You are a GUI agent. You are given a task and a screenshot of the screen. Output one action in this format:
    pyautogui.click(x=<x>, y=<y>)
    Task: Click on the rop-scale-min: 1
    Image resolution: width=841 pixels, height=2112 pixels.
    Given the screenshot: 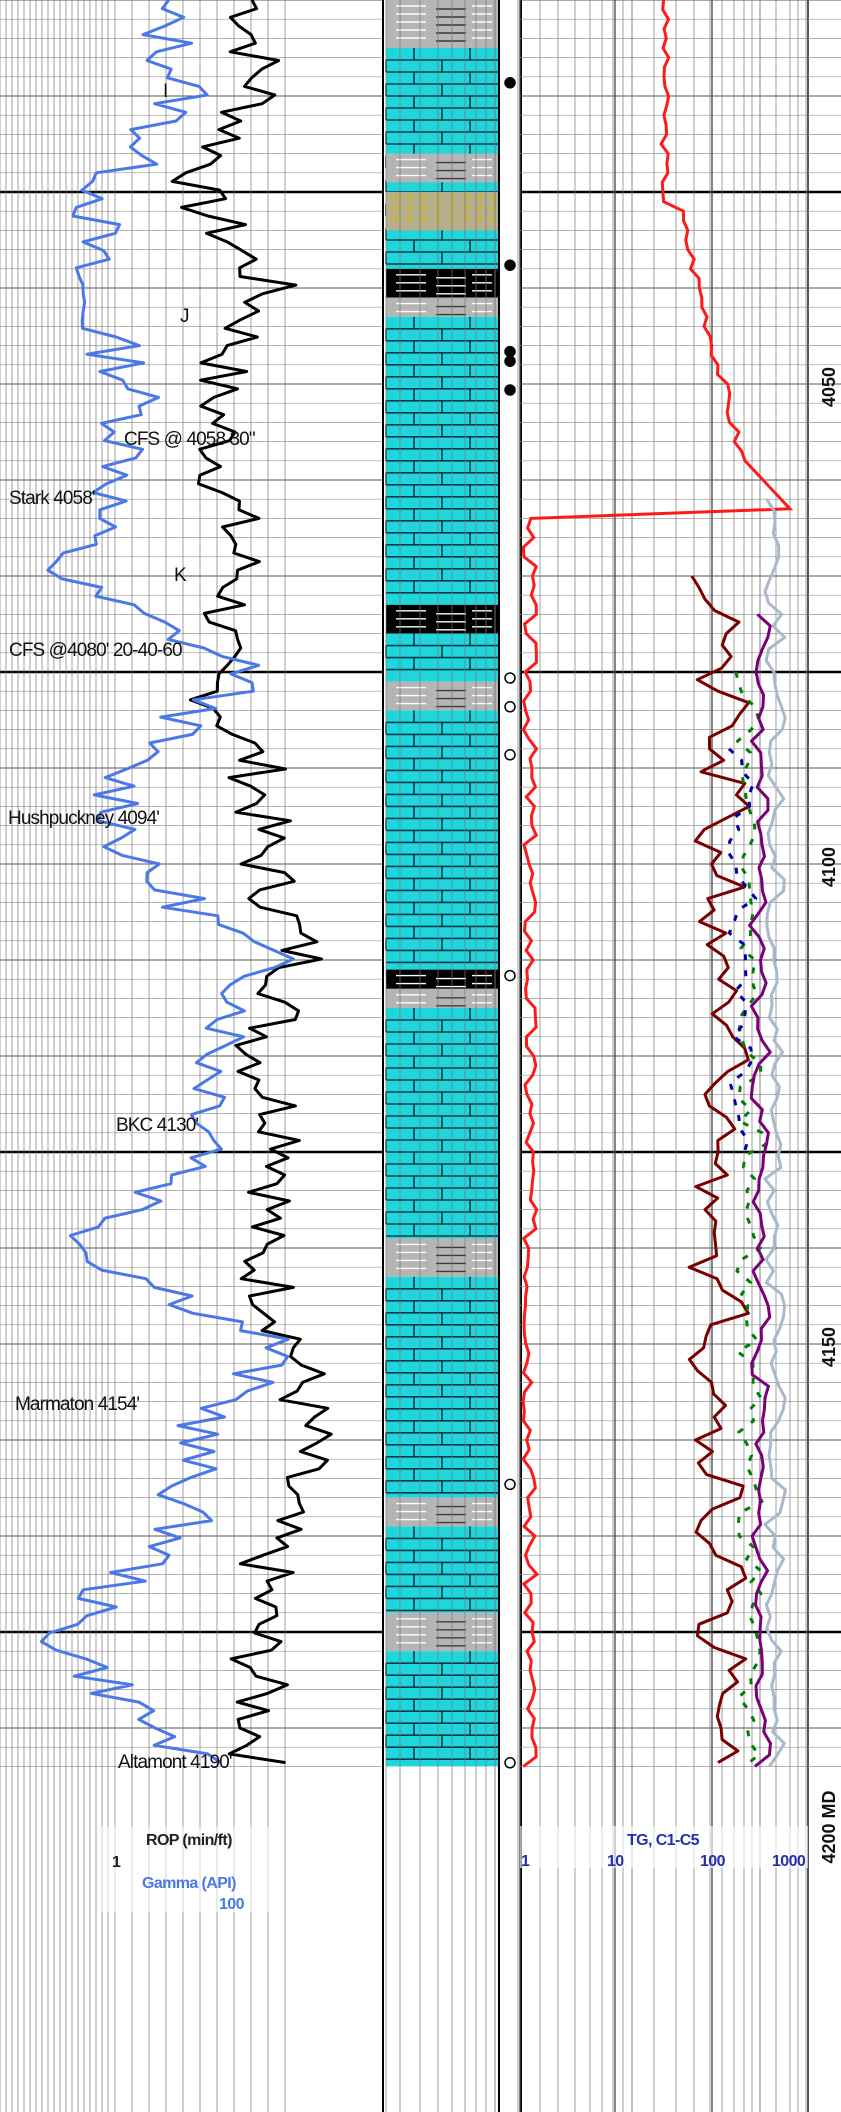 What is the action you would take?
    pyautogui.click(x=116, y=1862)
    